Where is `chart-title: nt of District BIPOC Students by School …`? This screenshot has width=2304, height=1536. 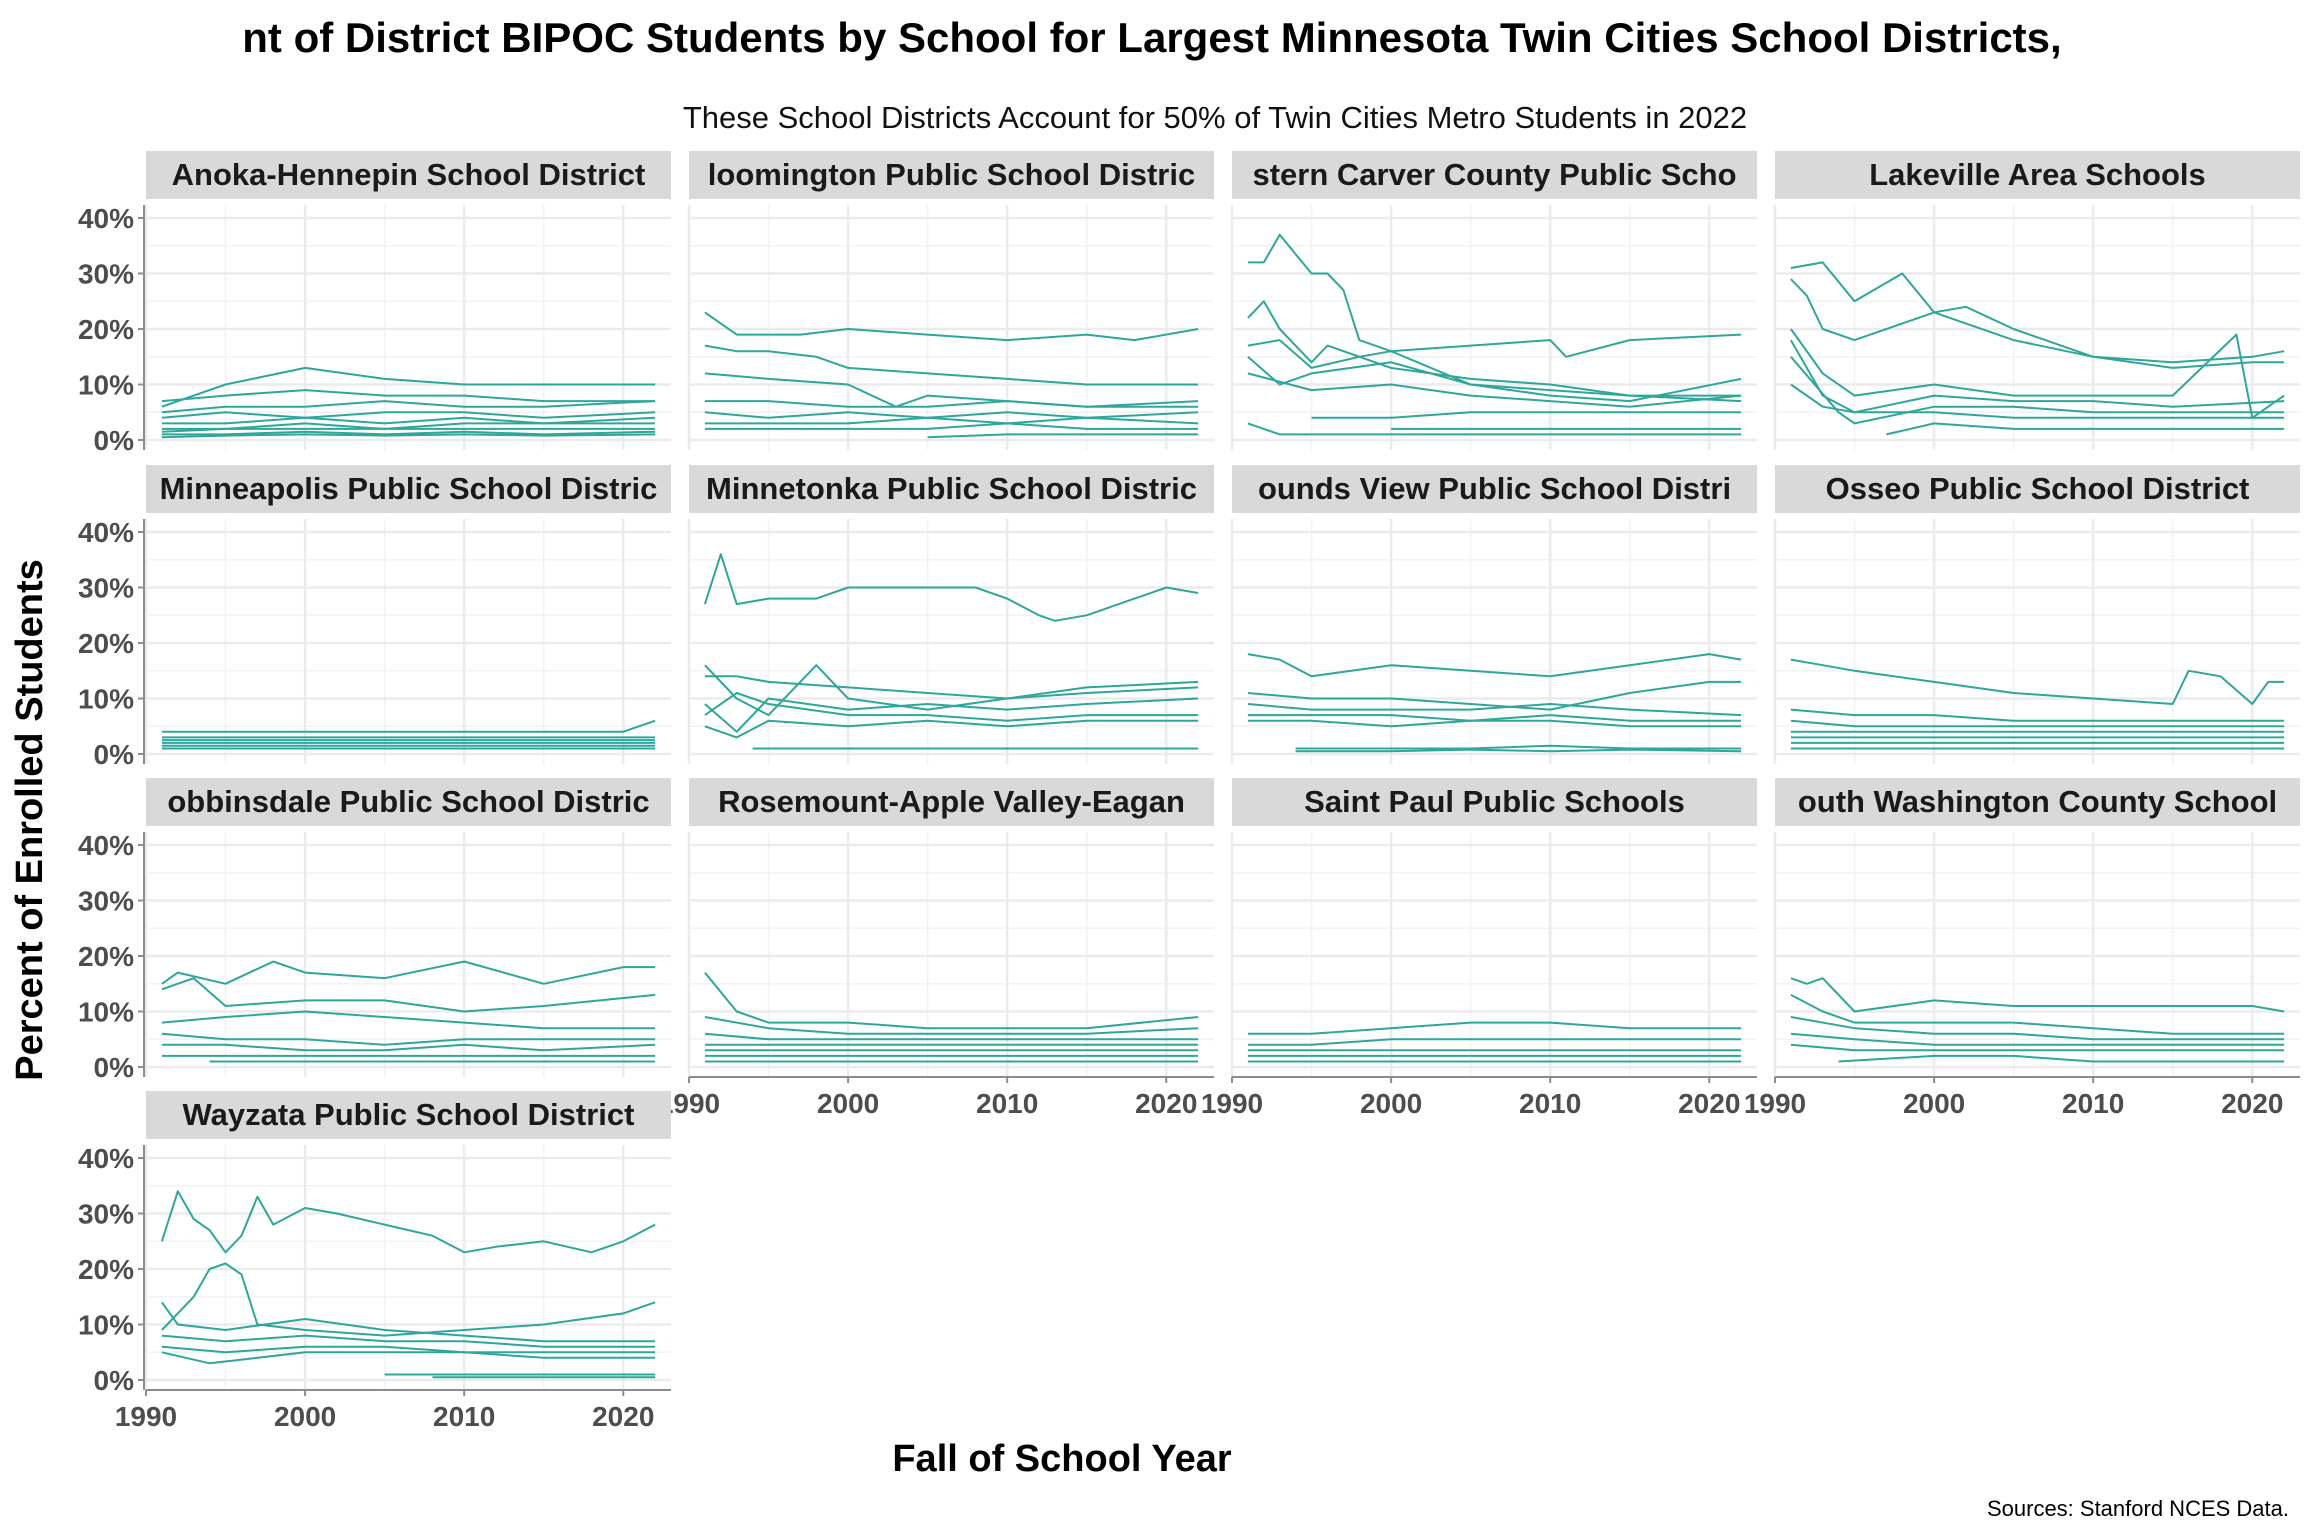 chart-title: nt of District BIPOC Students by School … is located at coordinates (1151, 37).